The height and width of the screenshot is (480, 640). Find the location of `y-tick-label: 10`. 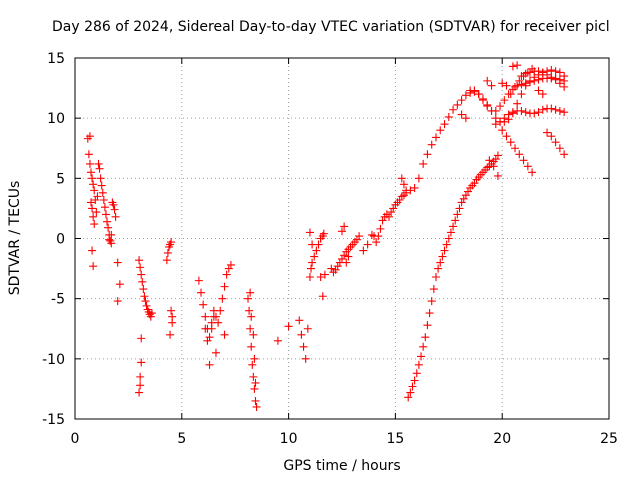

y-tick-label: 10 is located at coordinates (56, 119).